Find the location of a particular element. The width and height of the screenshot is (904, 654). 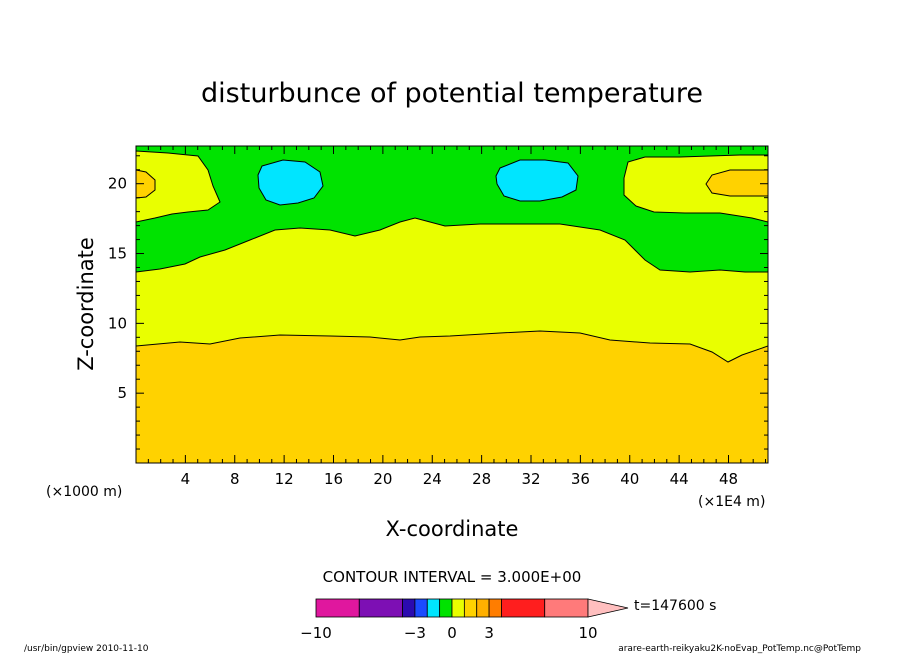

x-tick-label: 8 is located at coordinates (235, 479).